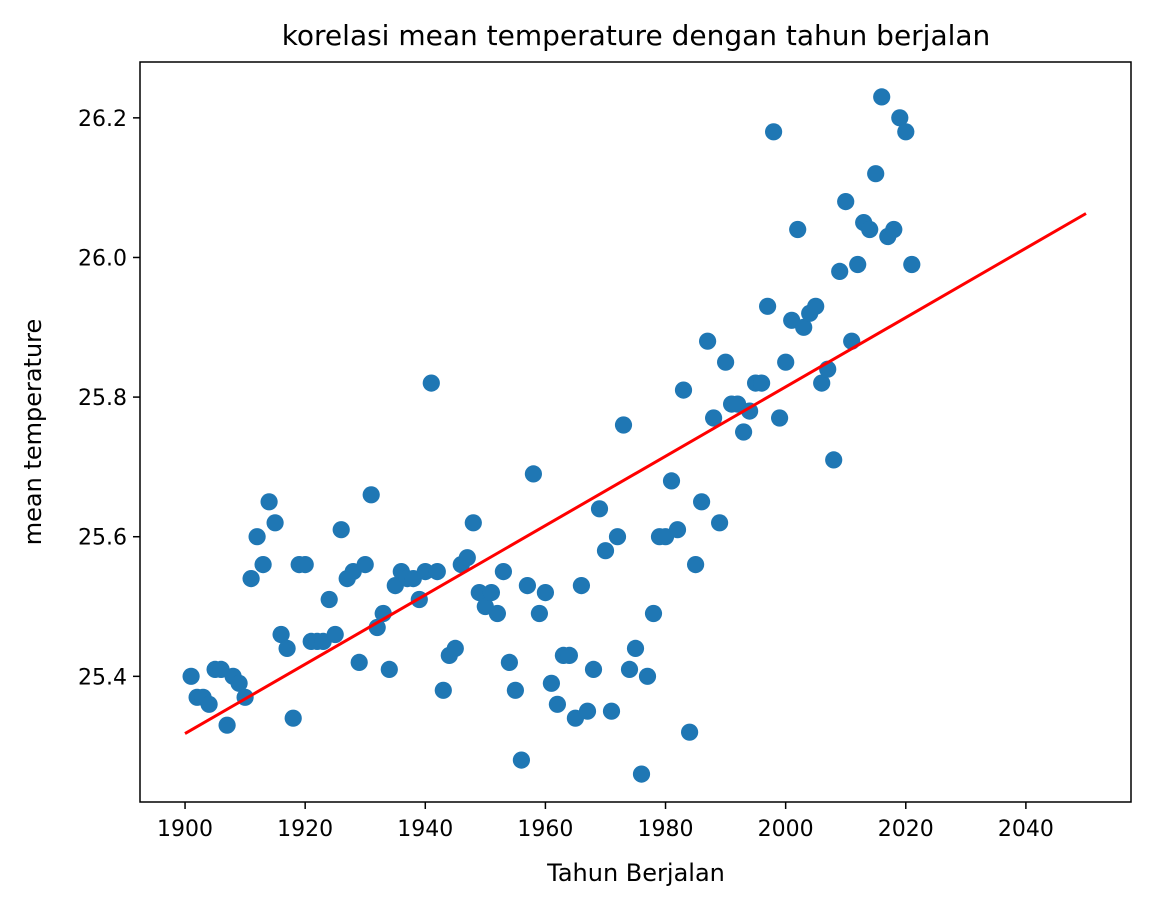 The image size is (1152, 908). What do you see at coordinates (109, 398) in the screenshot?
I see `y-axis: 25.4 25.6 25.8 26.0 26.2` at bounding box center [109, 398].